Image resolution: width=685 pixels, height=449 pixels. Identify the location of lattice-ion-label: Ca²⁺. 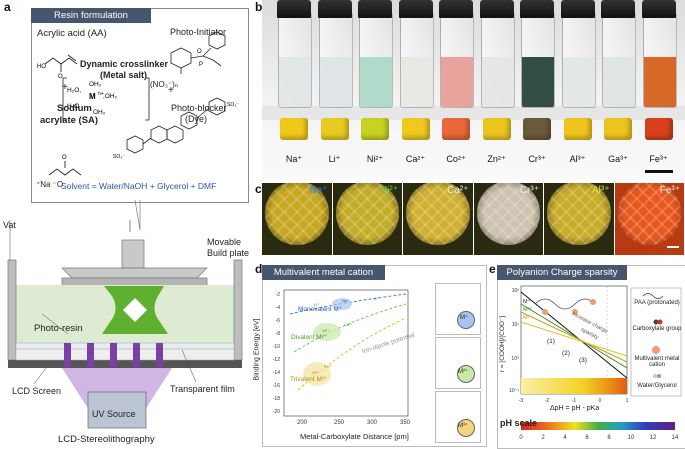
(458, 190).